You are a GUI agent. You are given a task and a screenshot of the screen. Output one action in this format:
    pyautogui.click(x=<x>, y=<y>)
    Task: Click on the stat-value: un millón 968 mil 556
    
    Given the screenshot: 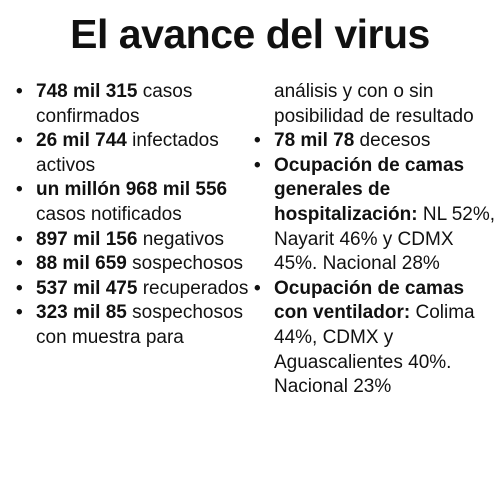 What is the action you would take?
    pyautogui.click(x=132, y=190)
    